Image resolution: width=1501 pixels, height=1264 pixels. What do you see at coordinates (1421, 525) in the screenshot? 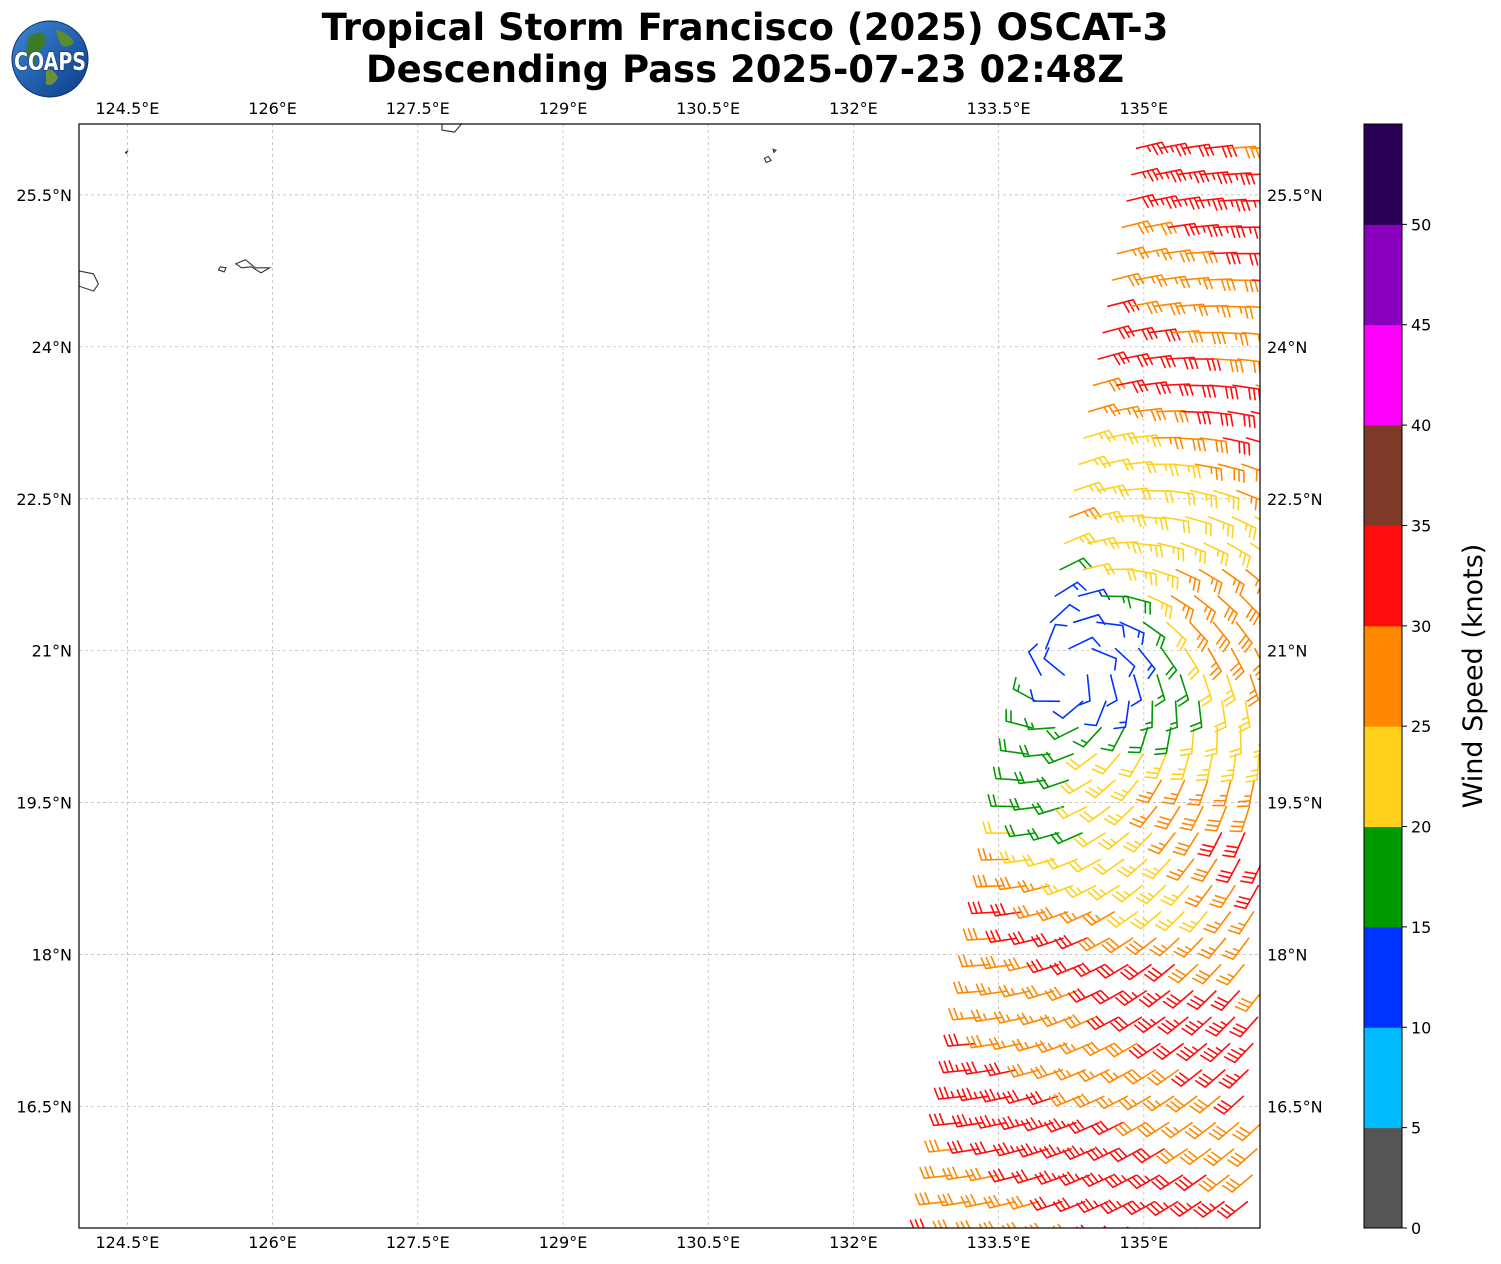
I see `colorbar-tick-label: 35` at bounding box center [1421, 525].